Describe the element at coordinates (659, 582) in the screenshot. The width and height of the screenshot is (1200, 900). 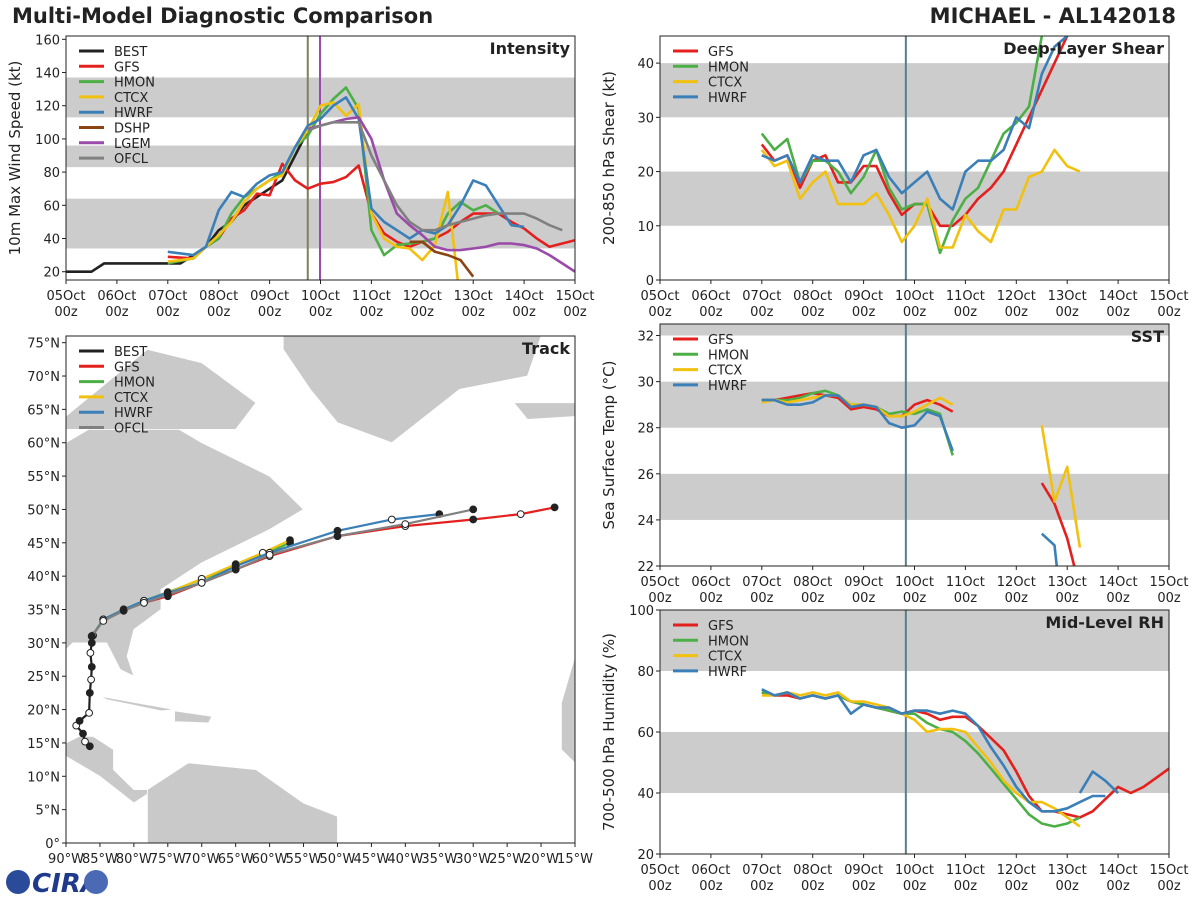
I see `time-tick-day: 05Oct` at that location.